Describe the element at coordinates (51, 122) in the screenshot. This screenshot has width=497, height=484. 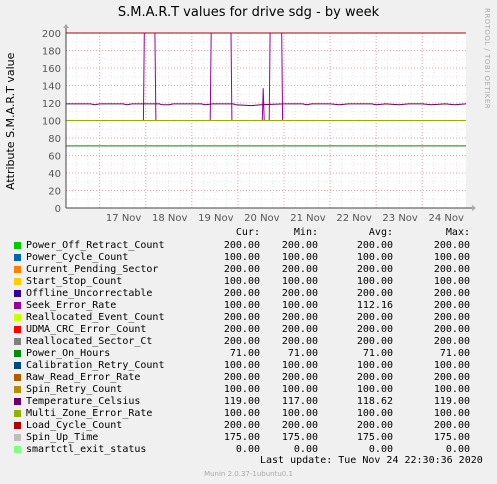
I see `y-tick-label: 100` at that location.